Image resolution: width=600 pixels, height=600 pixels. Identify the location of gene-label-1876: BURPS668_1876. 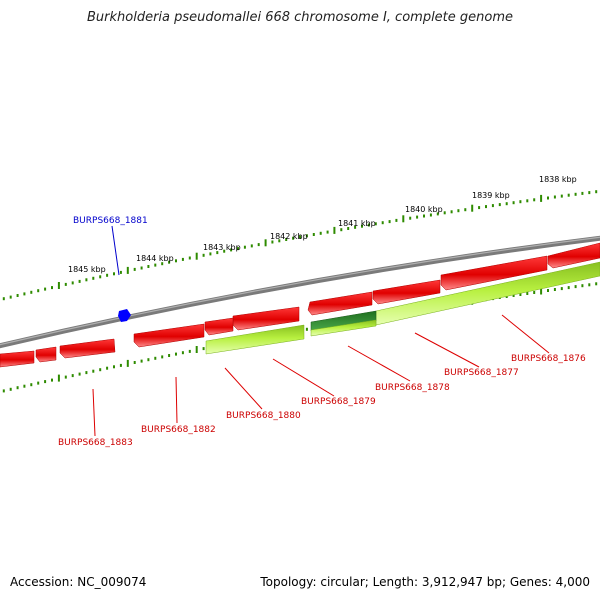
(548, 359).